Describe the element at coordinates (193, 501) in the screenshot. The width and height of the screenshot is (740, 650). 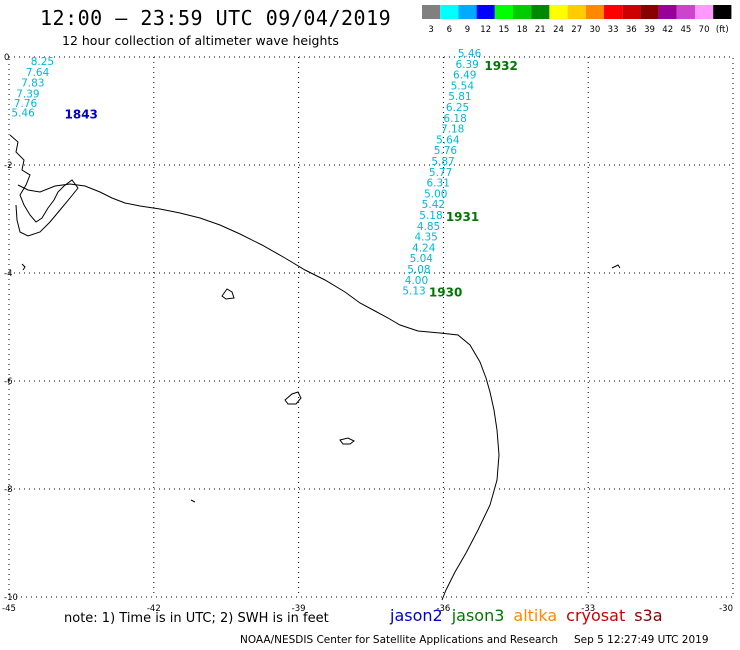
I see `island-e` at that location.